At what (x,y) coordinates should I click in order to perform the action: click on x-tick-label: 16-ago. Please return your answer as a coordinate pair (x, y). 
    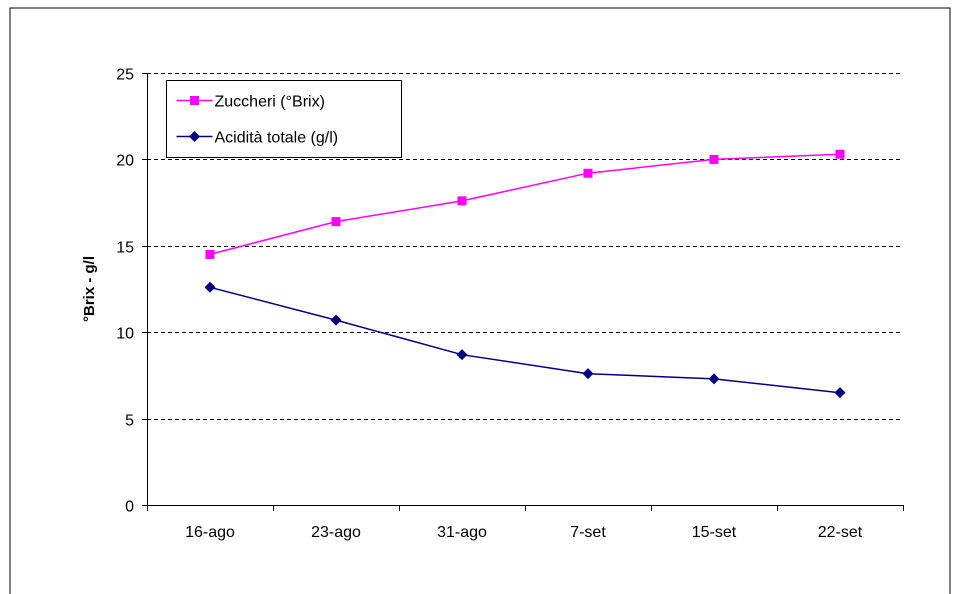
    Looking at the image, I should click on (210, 532).